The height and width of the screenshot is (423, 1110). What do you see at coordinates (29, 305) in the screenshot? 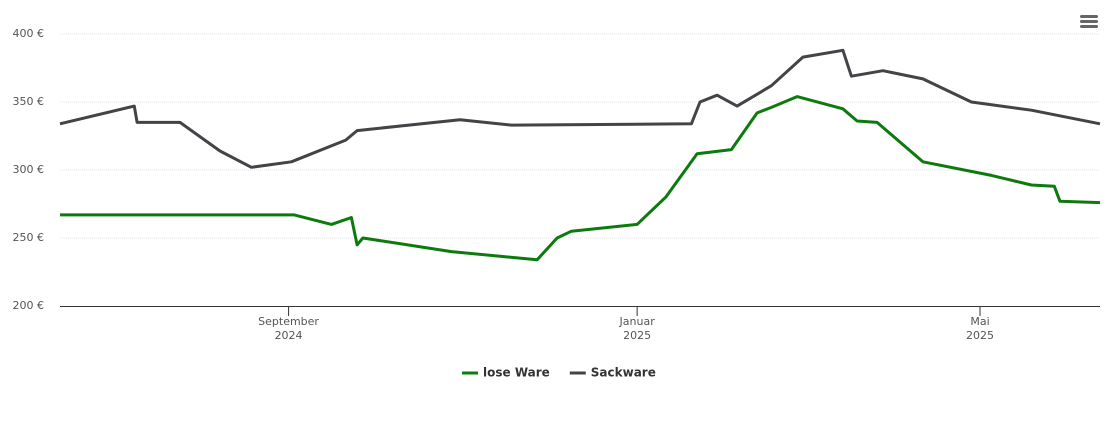
I see `y-tick-label: 200 €` at bounding box center [29, 305].